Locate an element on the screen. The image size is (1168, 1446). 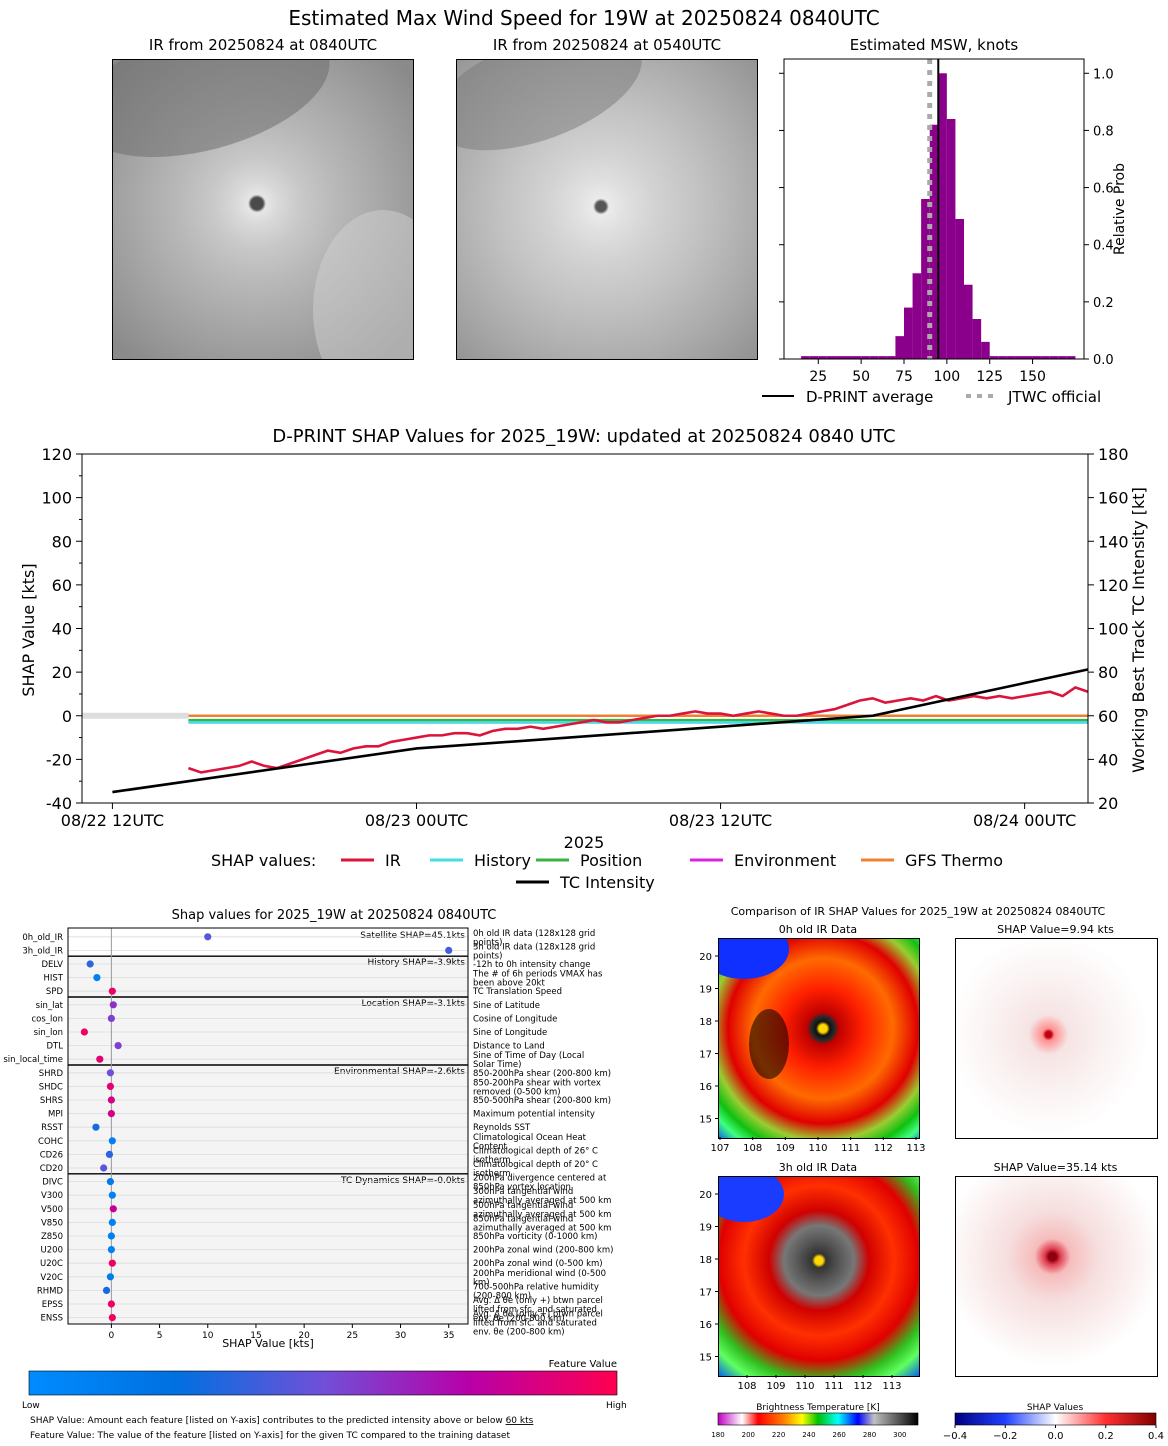
description-line: Maximum potential intensity is located at coordinates (534, 1115).